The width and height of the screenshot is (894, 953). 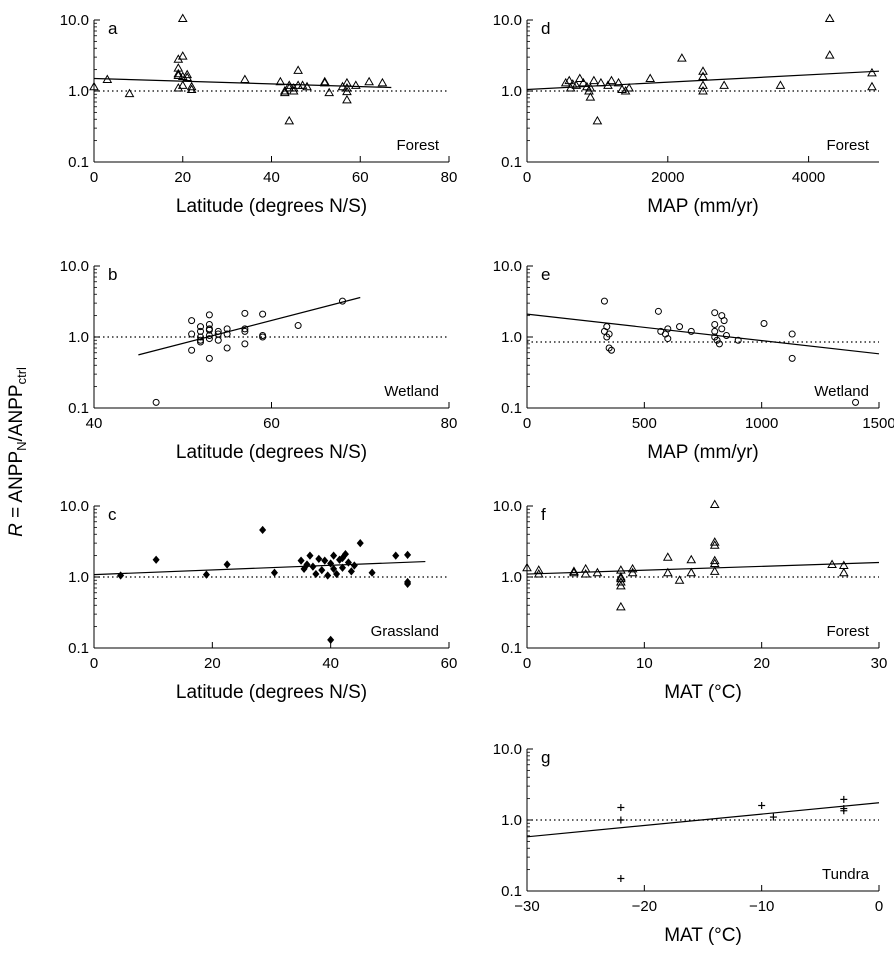 What do you see at coordinates (841, 391) in the screenshot?
I see `biome-label: Wetland` at bounding box center [841, 391].